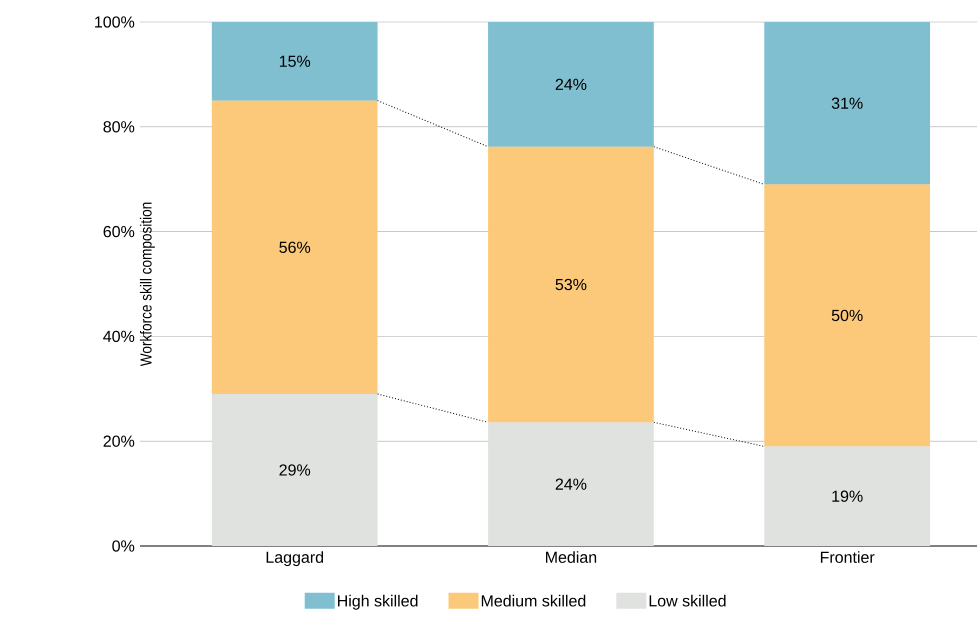  What do you see at coordinates (123, 546) in the screenshot?
I see `y-tick-label: 0%` at bounding box center [123, 546].